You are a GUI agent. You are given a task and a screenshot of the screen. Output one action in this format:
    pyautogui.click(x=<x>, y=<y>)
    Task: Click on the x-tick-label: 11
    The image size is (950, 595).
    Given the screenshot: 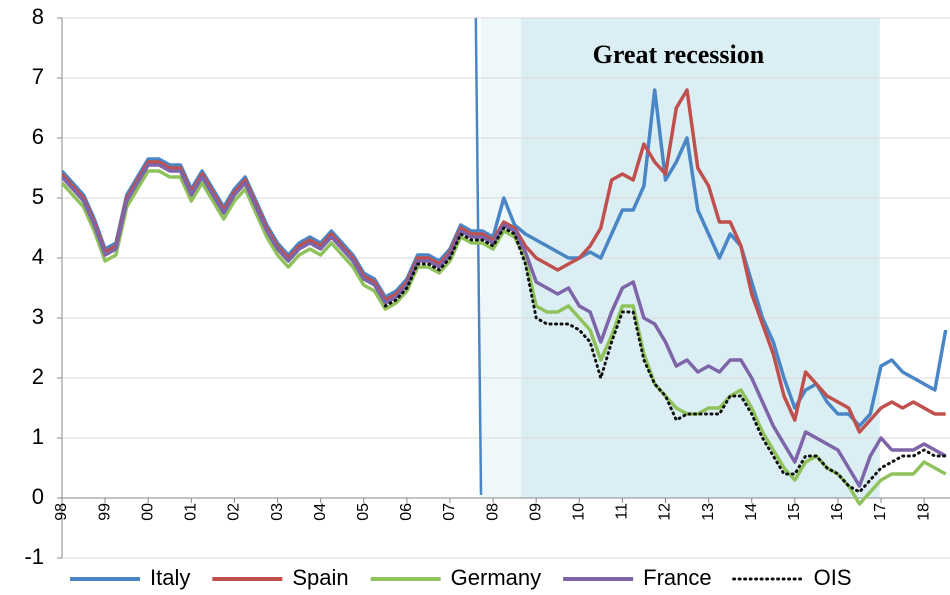 What is the action you would take?
    pyautogui.click(x=622, y=511)
    